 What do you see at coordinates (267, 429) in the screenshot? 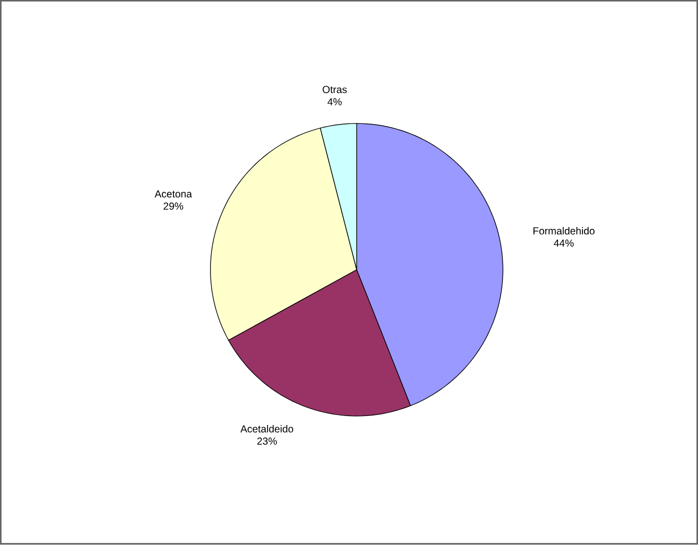
I see `slice-label: Acetaldeido` at bounding box center [267, 429].